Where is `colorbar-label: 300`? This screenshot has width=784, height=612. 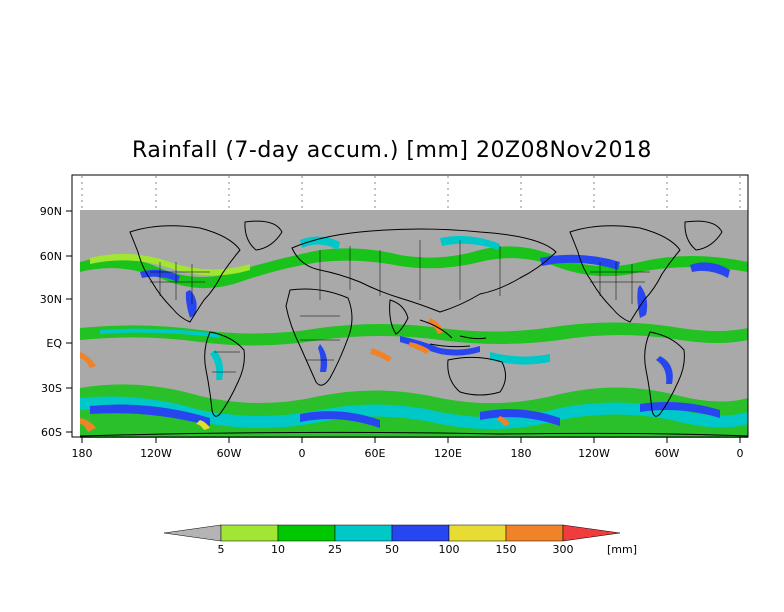 colorbar-label: 300 is located at coordinates (563, 549).